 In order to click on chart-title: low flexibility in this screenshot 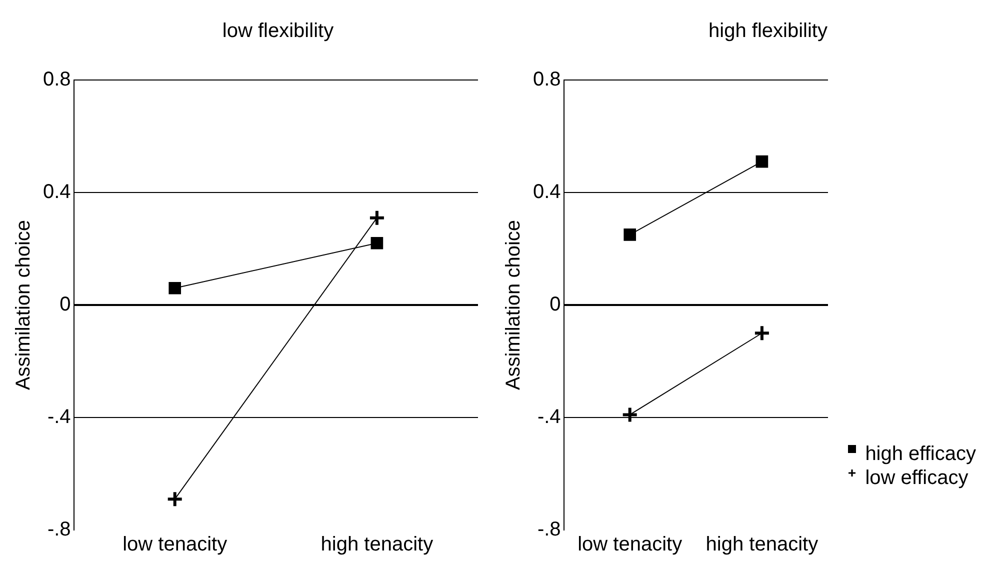, I will do `click(278, 31)`.